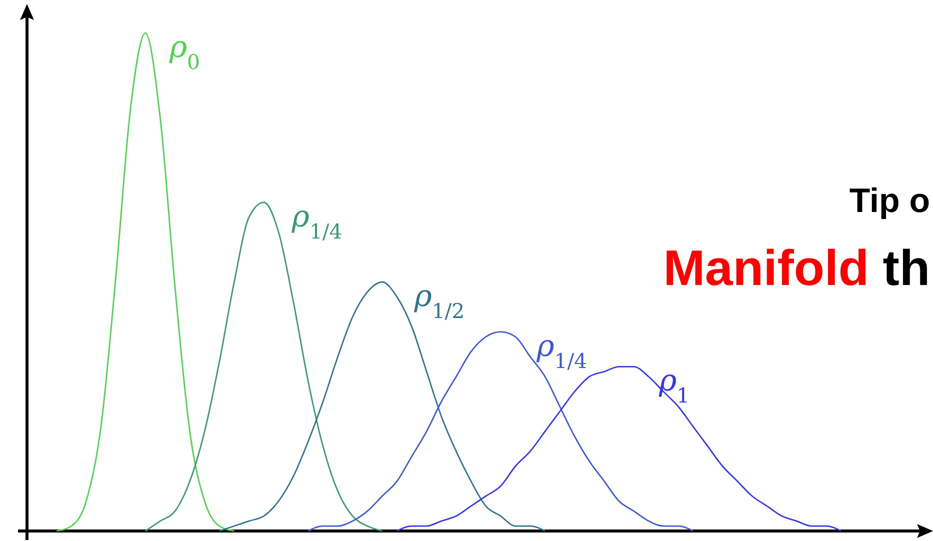 The width and height of the screenshot is (933, 541). What do you see at coordinates (184, 52) in the screenshot?
I see `series-label: ρ$_{0}$` at bounding box center [184, 52].